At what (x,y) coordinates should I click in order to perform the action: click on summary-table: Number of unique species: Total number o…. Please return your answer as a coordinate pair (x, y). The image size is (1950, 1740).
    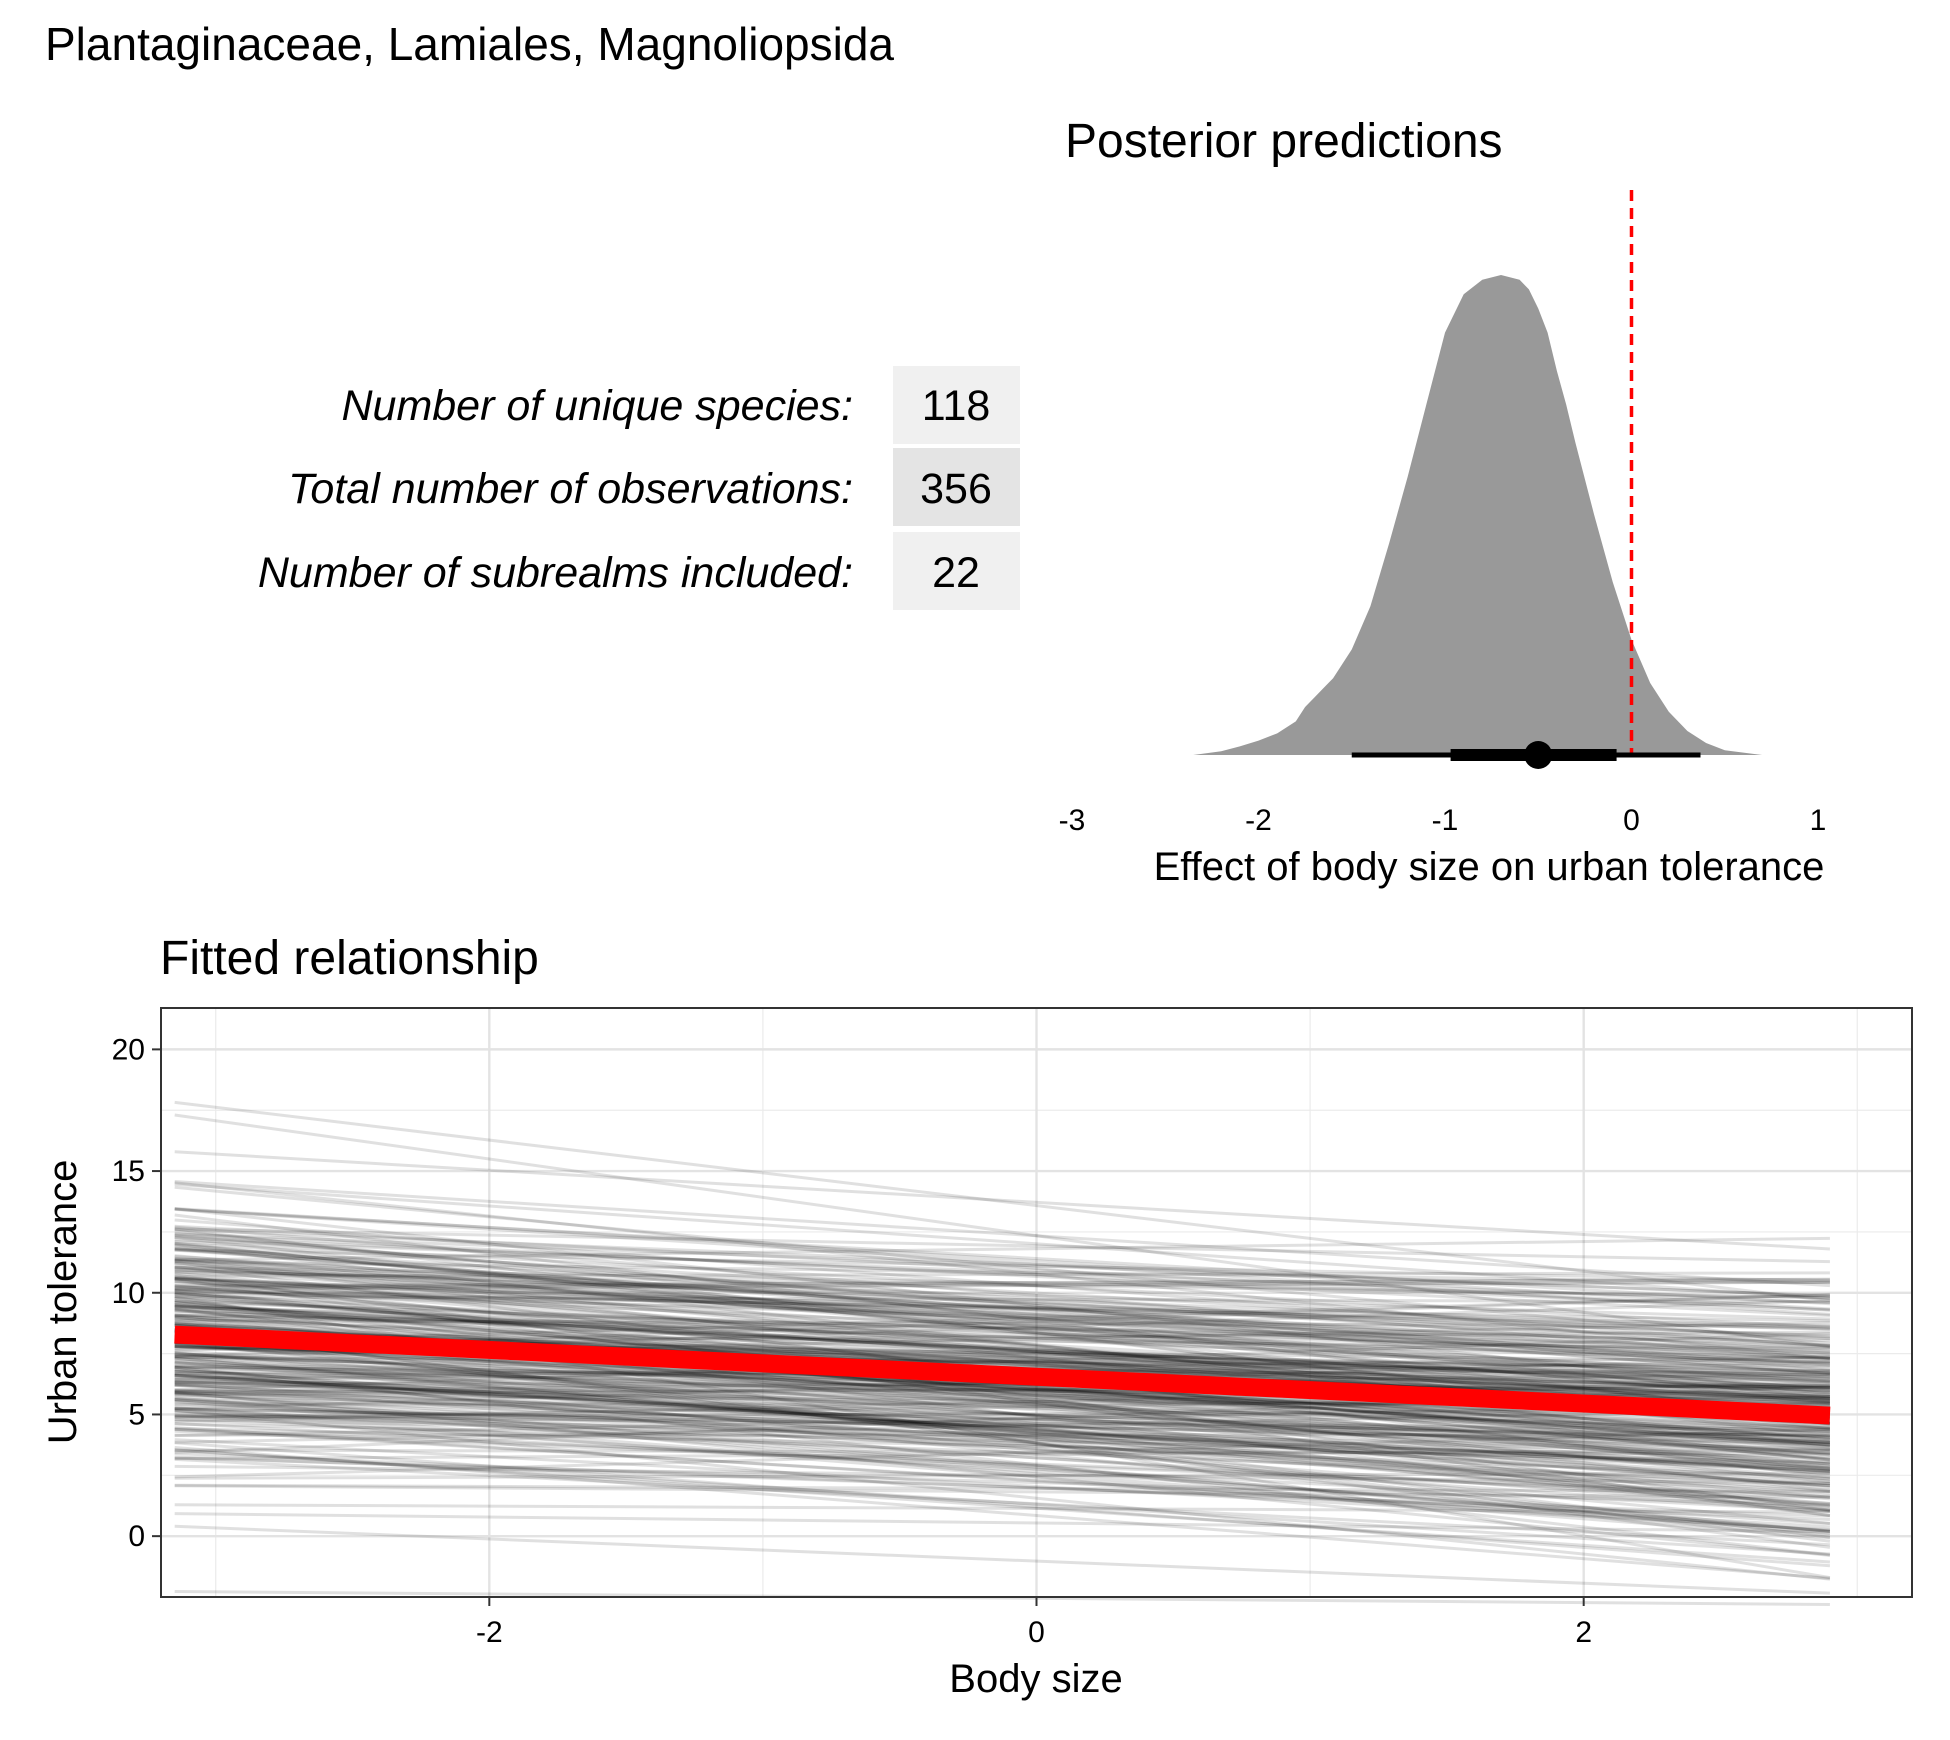
    Looking at the image, I should click on (639, 488).